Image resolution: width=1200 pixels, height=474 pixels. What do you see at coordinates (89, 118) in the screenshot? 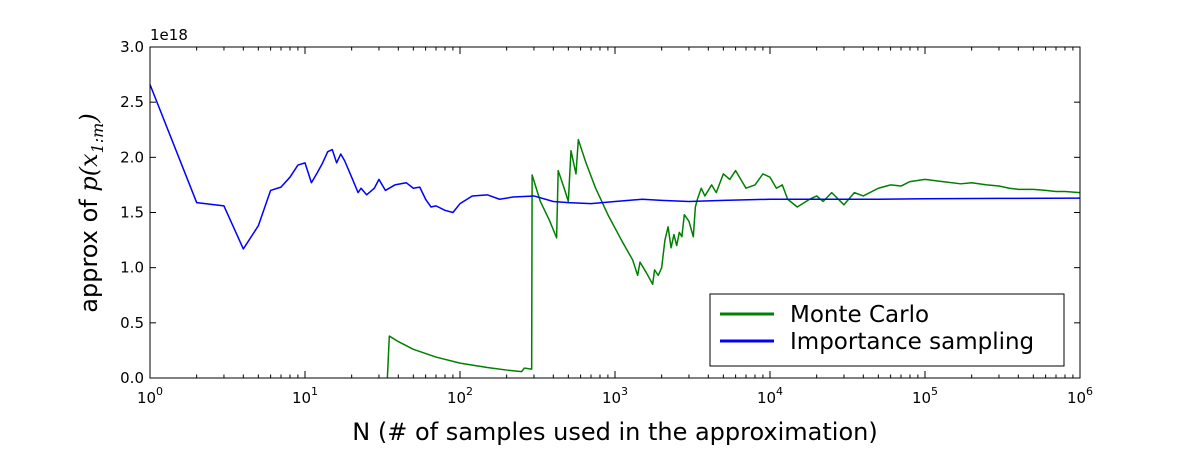
I see `y-axis-title-math-close: )` at bounding box center [89, 118].